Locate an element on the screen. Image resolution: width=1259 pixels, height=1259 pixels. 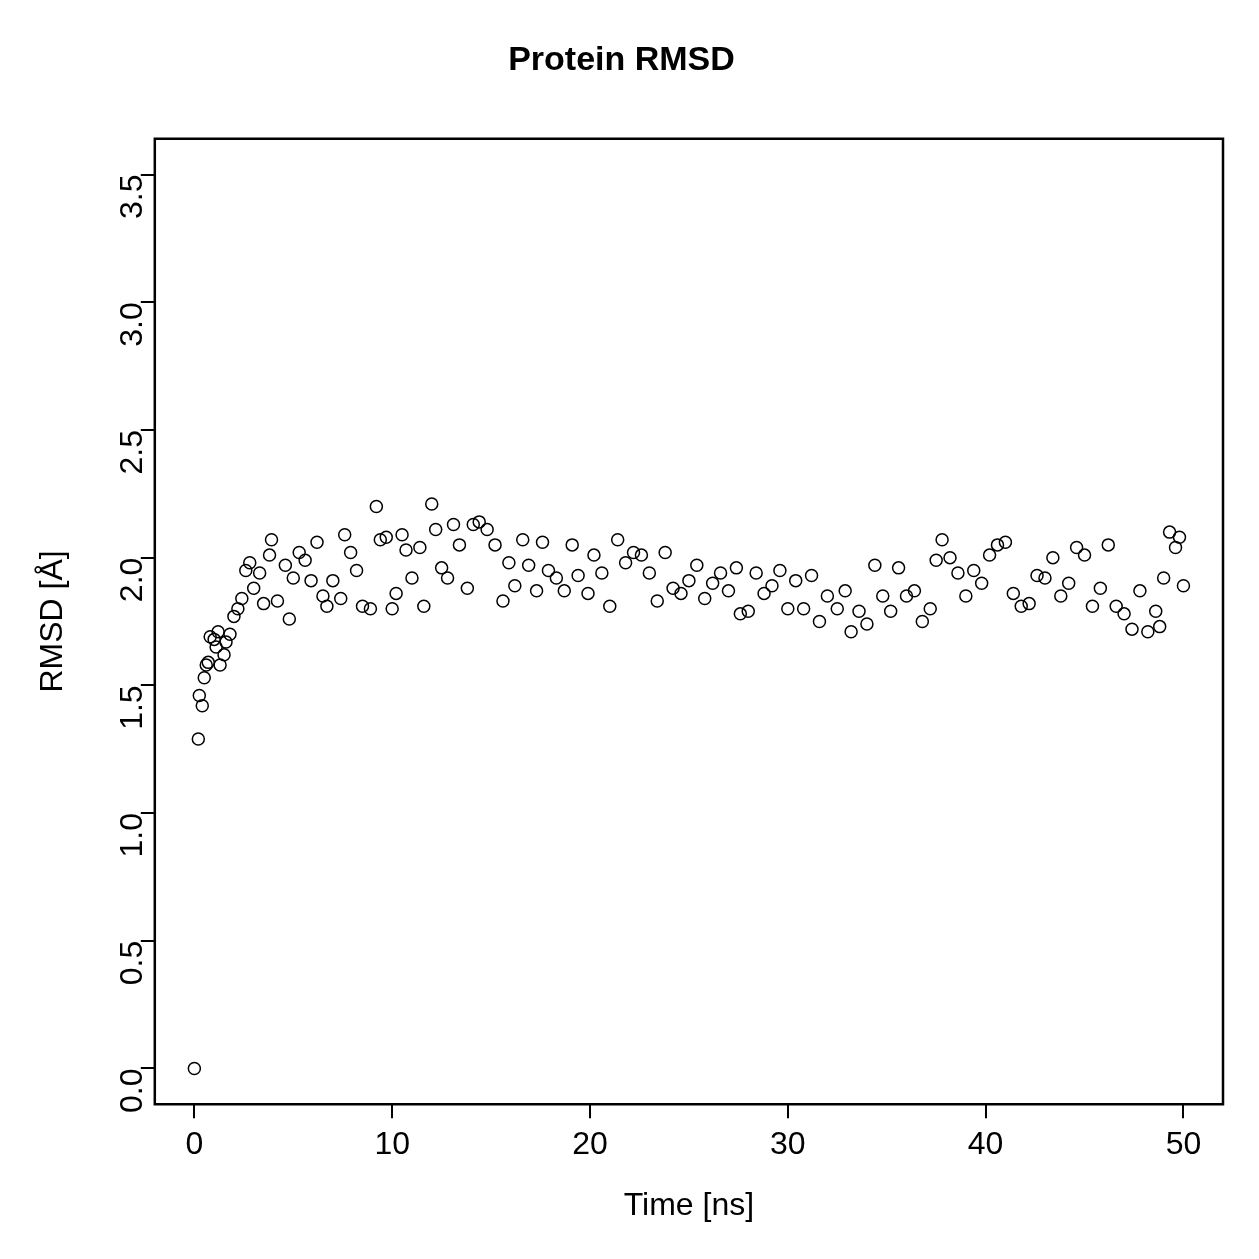
x-tick-label: 50 is located at coordinates (1183, 1143).